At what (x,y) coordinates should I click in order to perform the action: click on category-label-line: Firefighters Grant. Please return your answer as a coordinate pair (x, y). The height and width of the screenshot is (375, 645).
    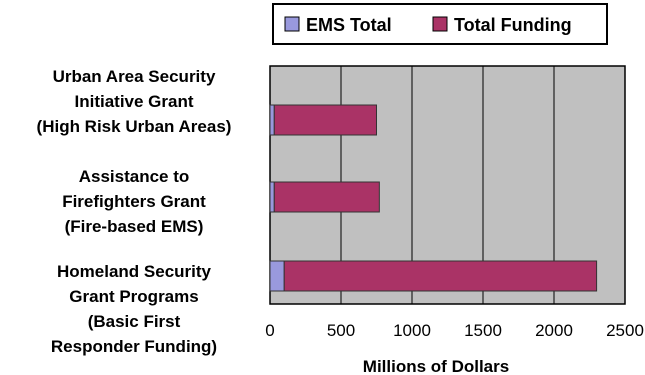
    Looking at the image, I should click on (134, 201).